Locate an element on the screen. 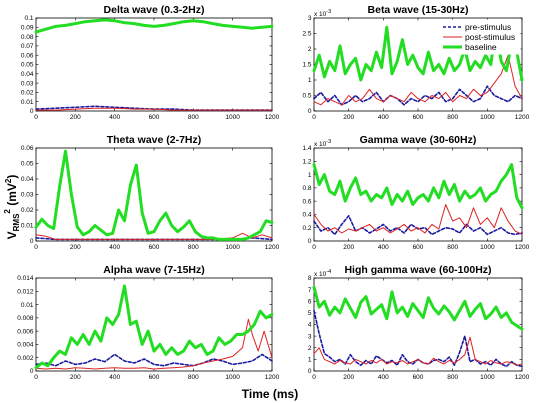 The height and width of the screenshot is (403, 550). panel-2-ytick-label: 2.5 is located at coordinates (306, 34).